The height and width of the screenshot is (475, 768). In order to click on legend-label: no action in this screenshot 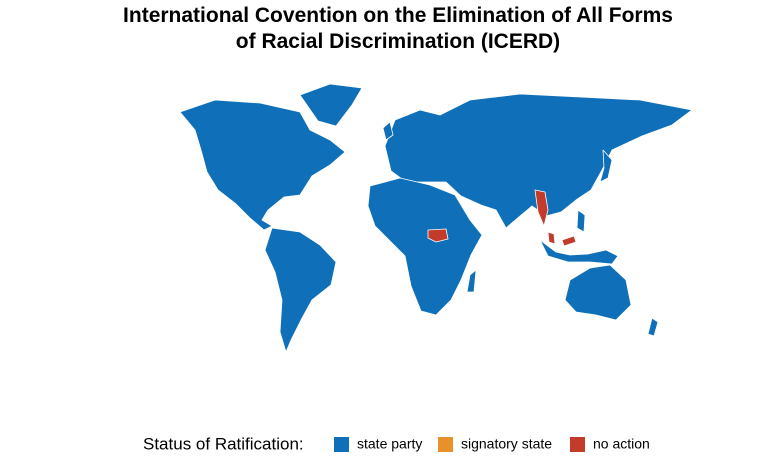, I will do `click(621, 444)`.